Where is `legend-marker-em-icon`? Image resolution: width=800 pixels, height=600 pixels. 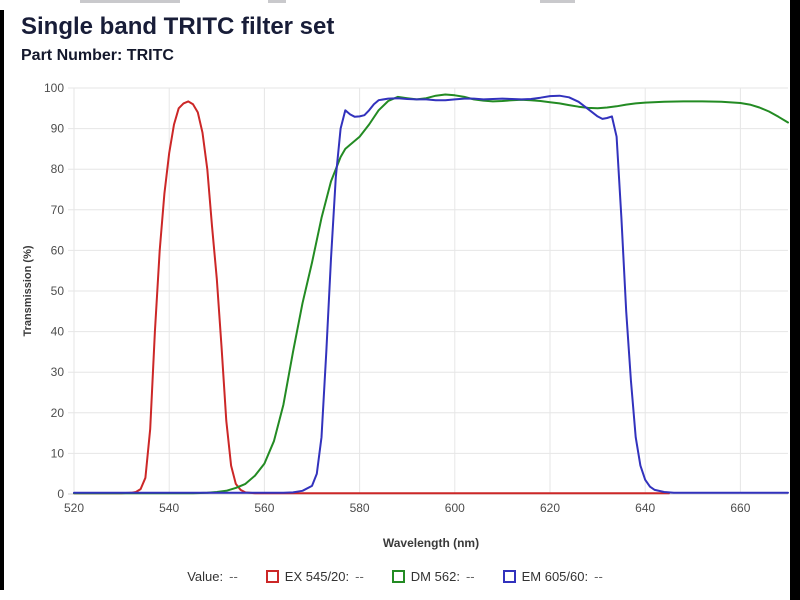 legend-marker-em-icon is located at coordinates (509, 576).